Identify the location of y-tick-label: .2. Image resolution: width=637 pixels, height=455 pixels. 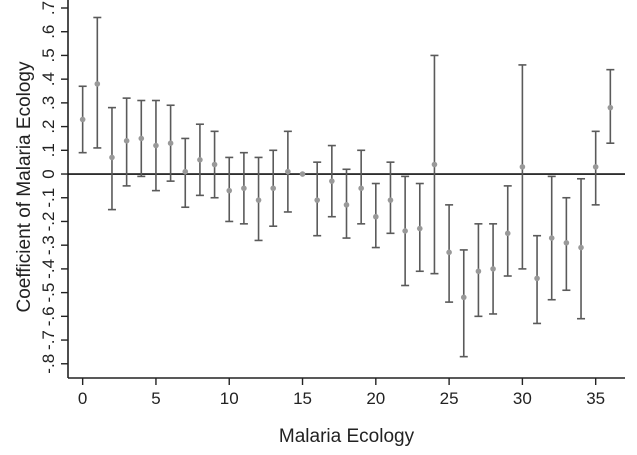
(48, 126).